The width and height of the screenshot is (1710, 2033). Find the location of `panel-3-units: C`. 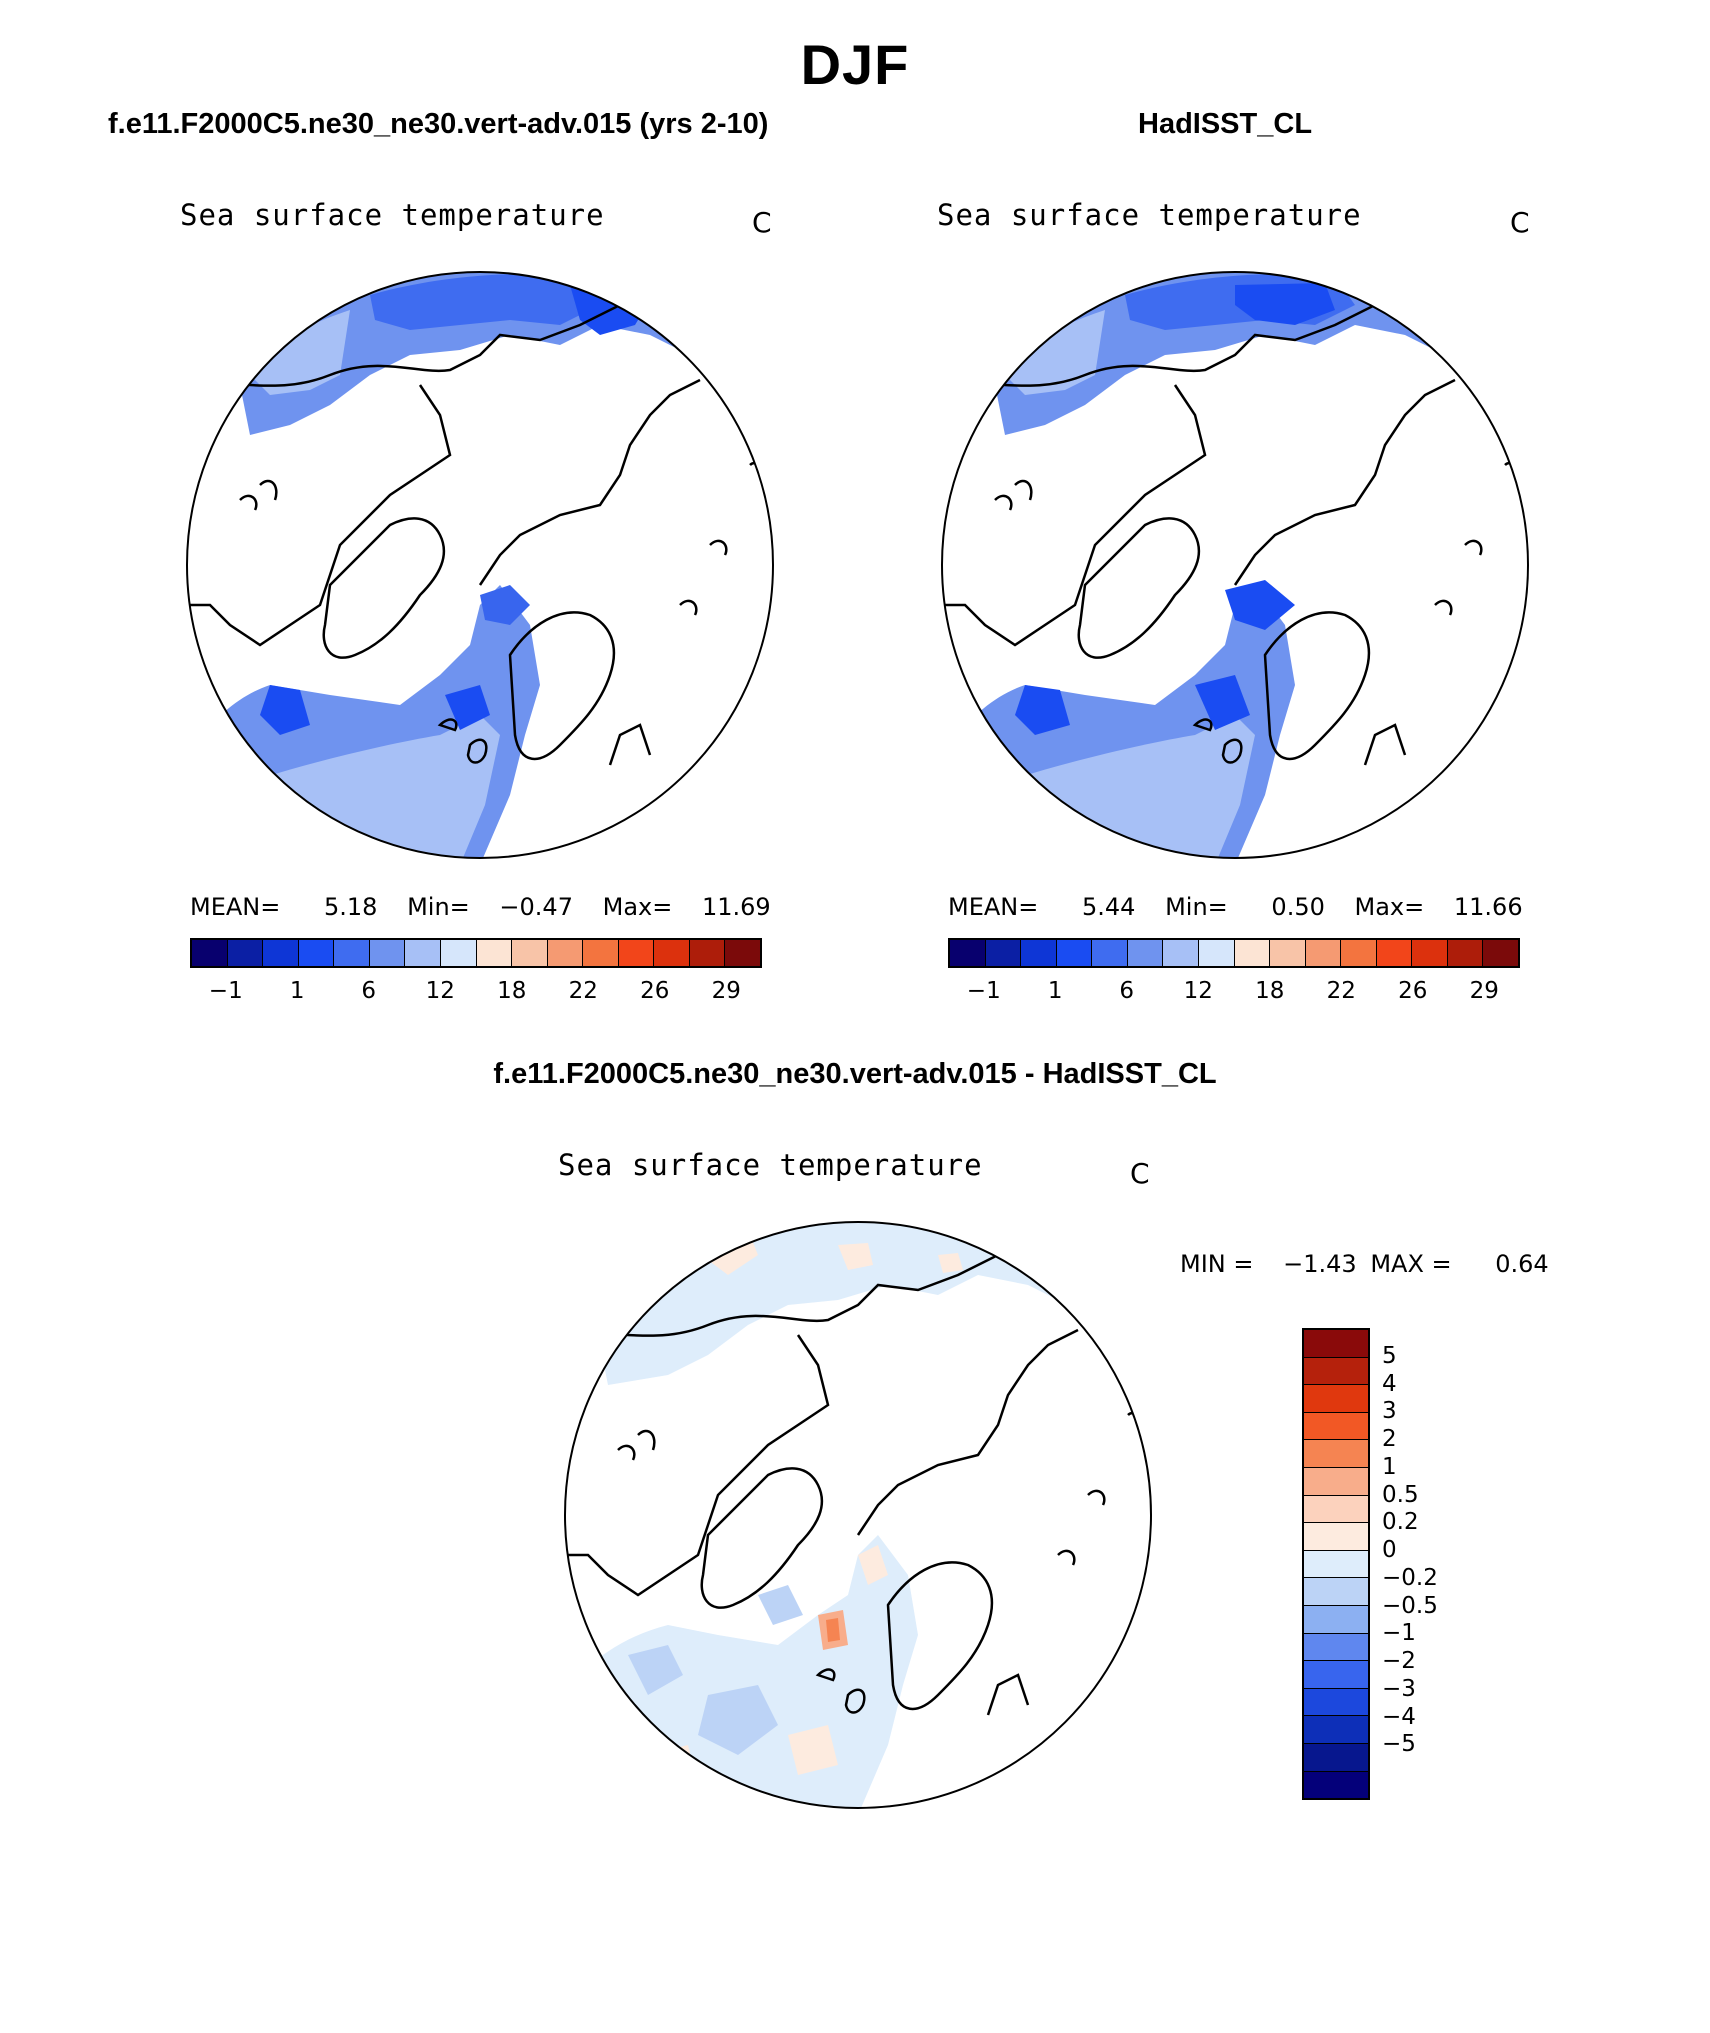

panel-3-units: C is located at coordinates (1140, 1173).